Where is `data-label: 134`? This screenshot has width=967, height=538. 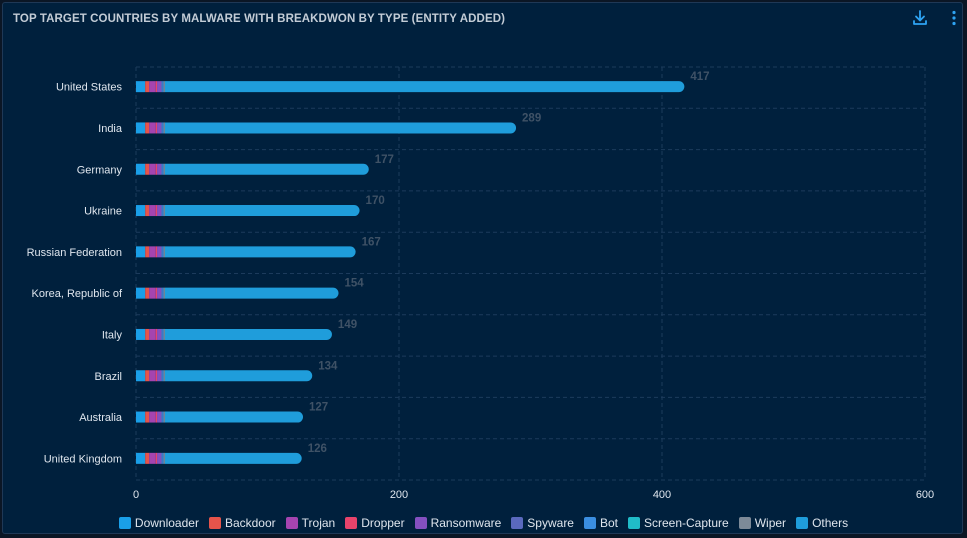 data-label: 134 is located at coordinates (328, 366).